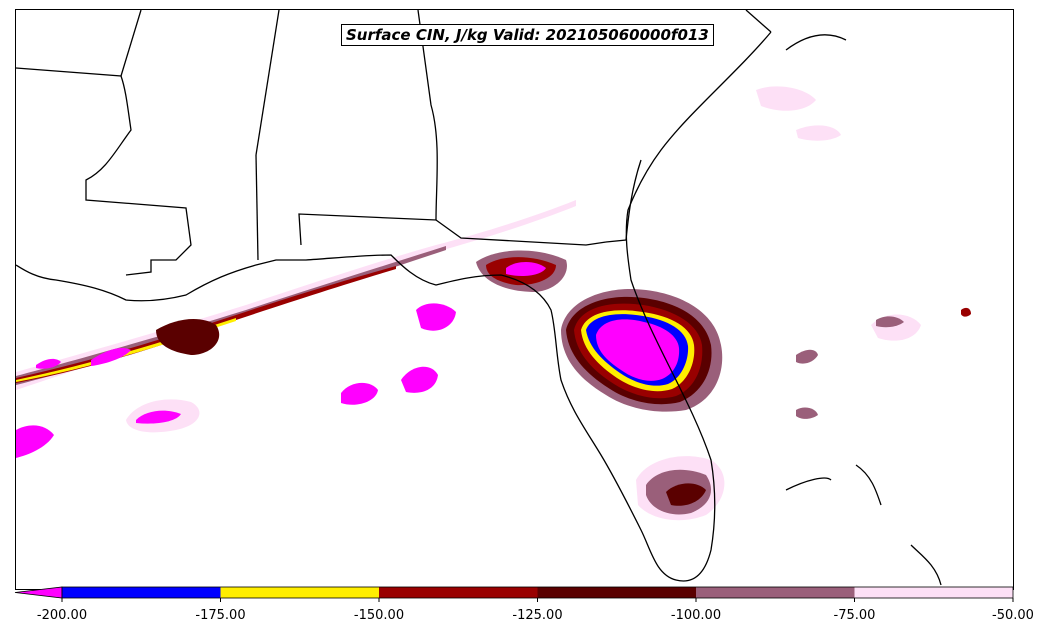 The height and width of the screenshot is (633, 1044). Describe the element at coordinates (854, 615) in the screenshot. I see `colorbar-tick-label: -75.00` at that location.